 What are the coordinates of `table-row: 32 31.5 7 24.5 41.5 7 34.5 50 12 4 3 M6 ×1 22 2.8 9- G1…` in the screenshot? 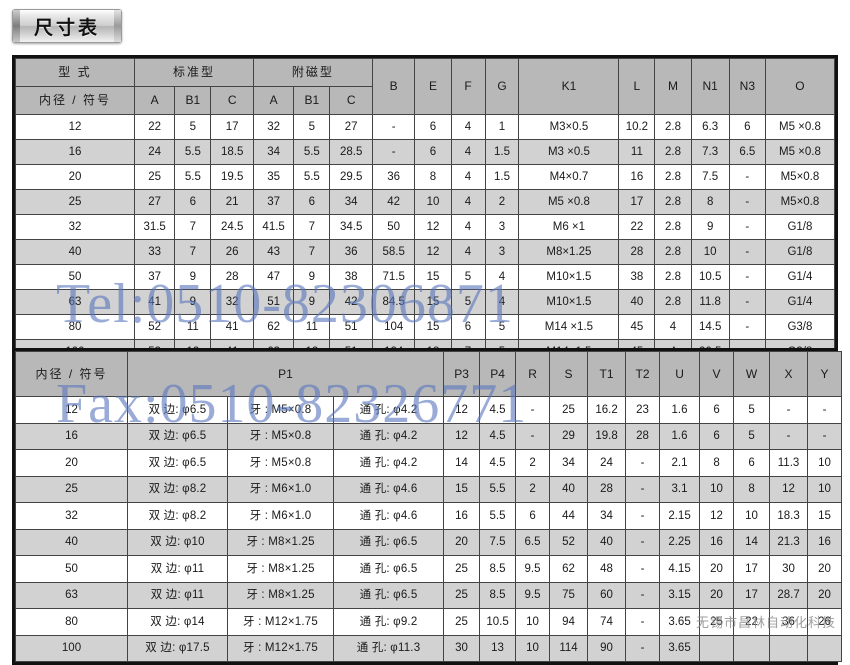 It's located at (425, 227).